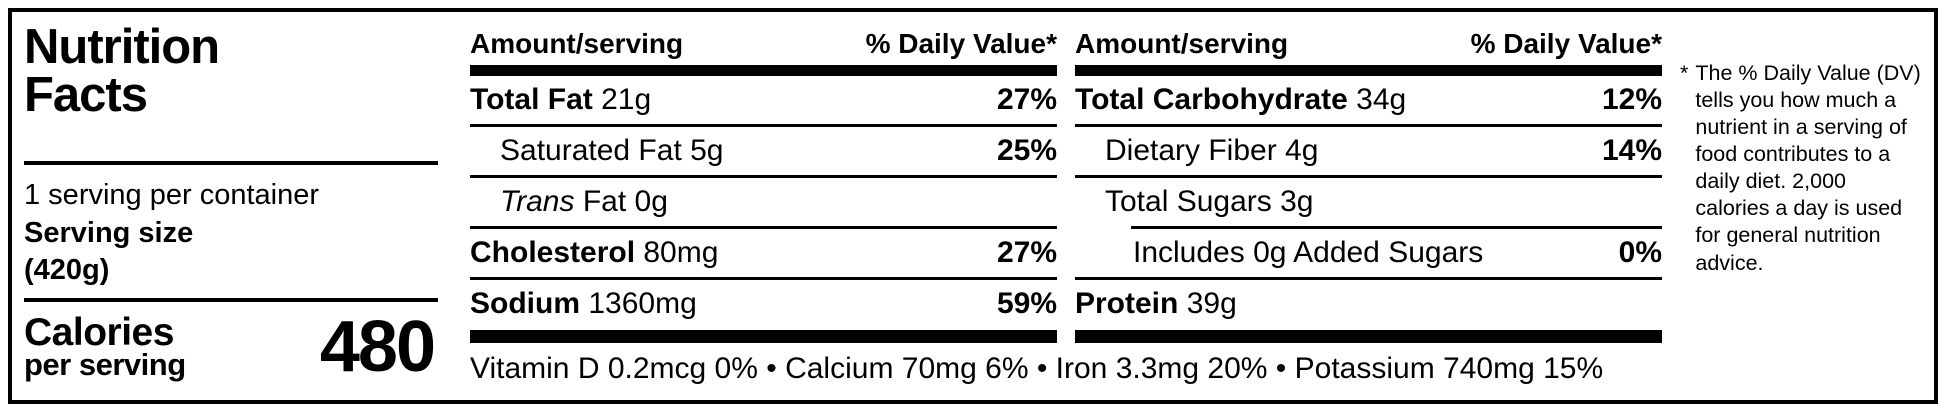 This screenshot has height=412, width=1946. What do you see at coordinates (1212, 150) in the screenshot?
I see `nutrient-label: Dietary Fiber 4g` at bounding box center [1212, 150].